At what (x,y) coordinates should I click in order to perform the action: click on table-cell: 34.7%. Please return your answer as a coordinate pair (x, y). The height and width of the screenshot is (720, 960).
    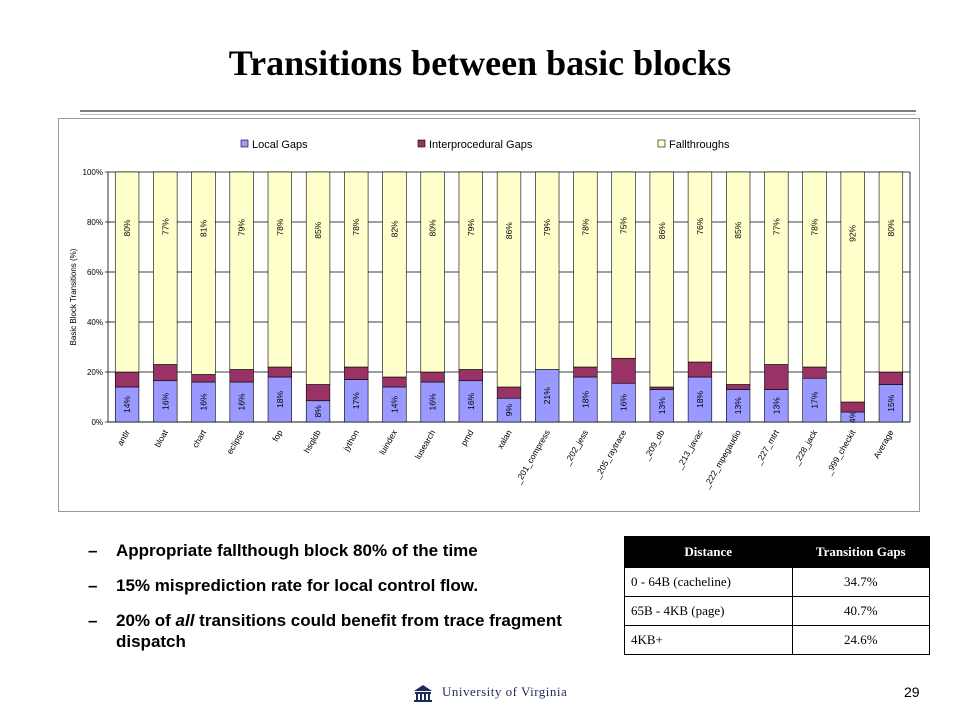
    Looking at the image, I should click on (861, 582).